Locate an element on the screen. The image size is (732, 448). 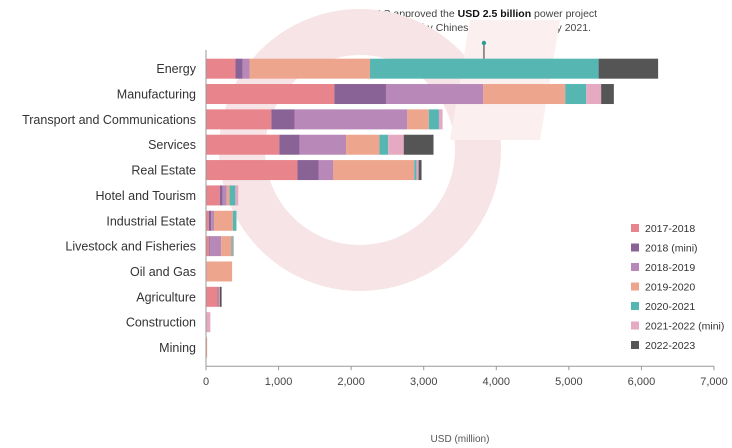
x-tick-label: 4,000 is located at coordinates (497, 382).